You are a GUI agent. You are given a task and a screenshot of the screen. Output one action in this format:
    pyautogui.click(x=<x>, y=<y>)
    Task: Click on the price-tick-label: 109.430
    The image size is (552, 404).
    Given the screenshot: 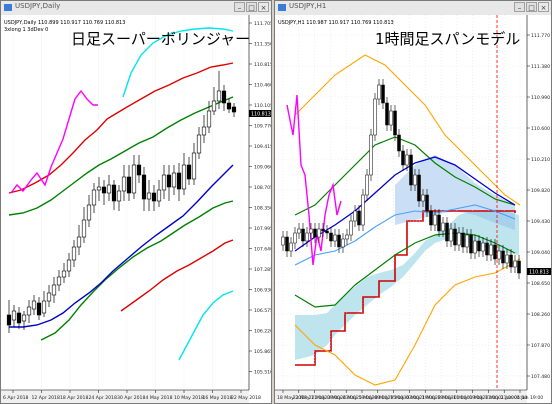 What is the action you would take?
    pyautogui.click(x=540, y=222)
    